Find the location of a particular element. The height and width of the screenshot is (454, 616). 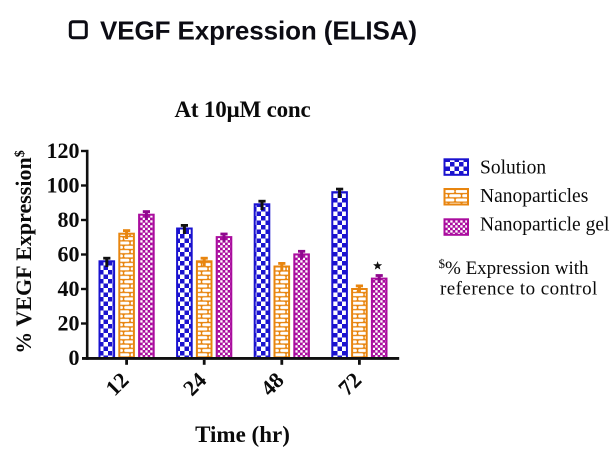

svg-text: % VEGF Expression$ is located at coordinates (23, 251).